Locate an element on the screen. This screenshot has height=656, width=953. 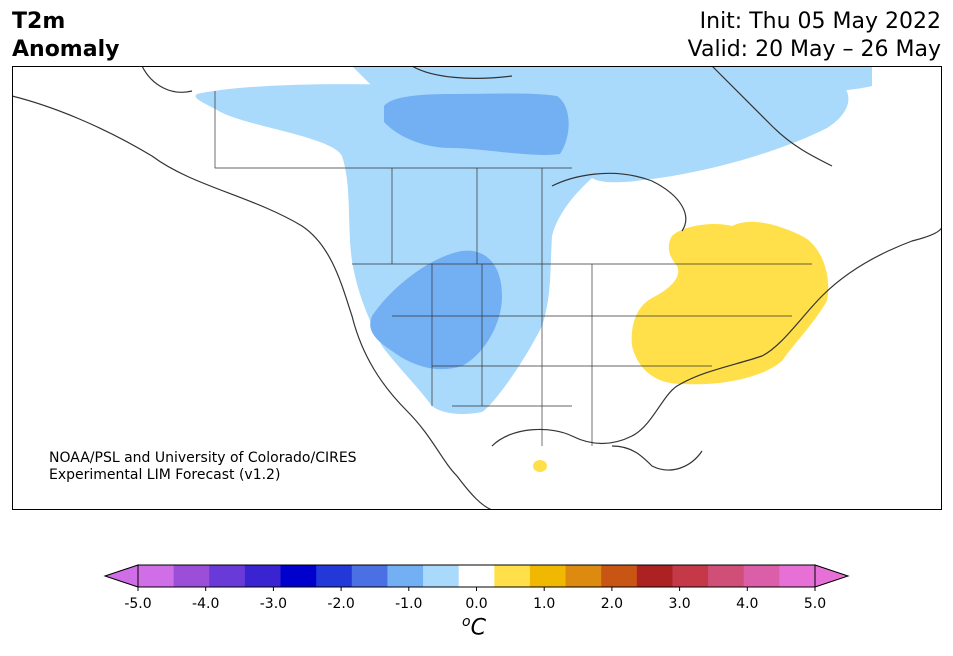
colorbar-tick-label: -2.0 is located at coordinates (340, 604).